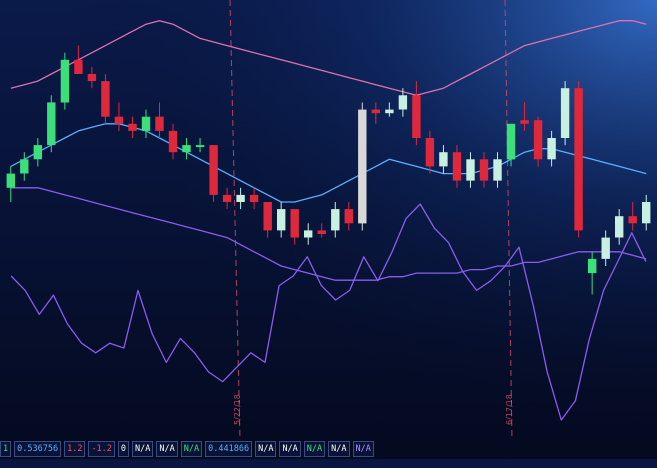 This screenshot has height=468, width=657. I want to click on readout-value: 1, so click(6, 449).